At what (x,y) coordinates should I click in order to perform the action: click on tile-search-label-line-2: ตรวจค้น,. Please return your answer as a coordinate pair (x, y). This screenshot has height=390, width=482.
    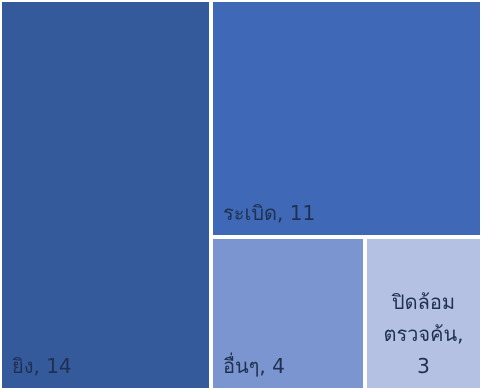
    Looking at the image, I should click on (423, 334).